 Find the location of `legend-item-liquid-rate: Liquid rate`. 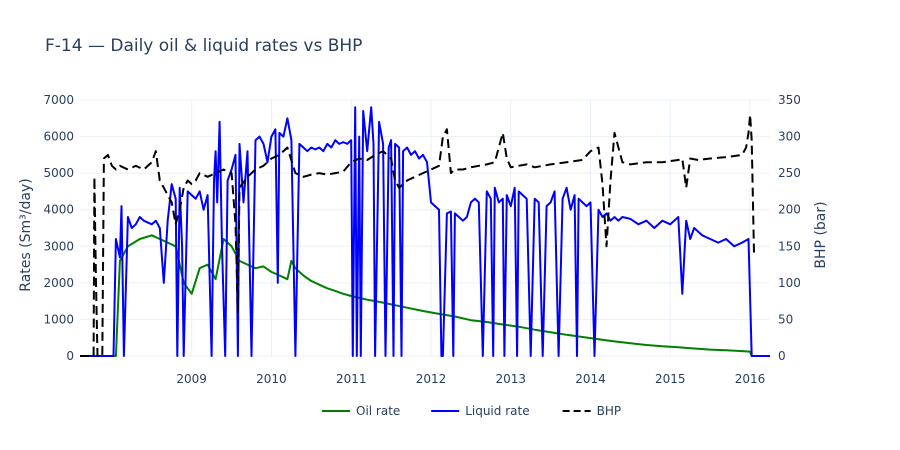

legend-item-liquid-rate: Liquid rate is located at coordinates (480, 411).